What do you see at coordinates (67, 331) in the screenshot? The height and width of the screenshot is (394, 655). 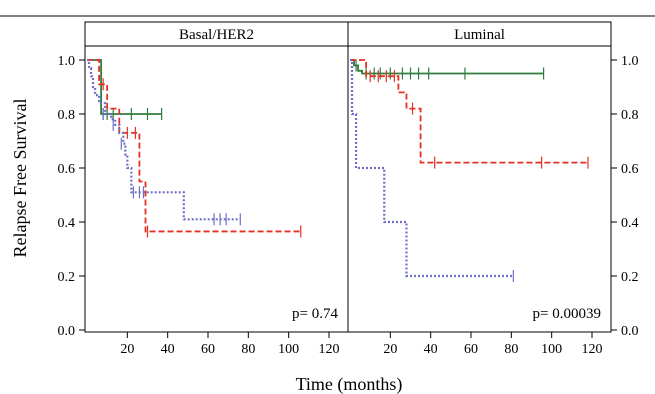 I see `y-tick-label-left: 0.0` at bounding box center [67, 331].